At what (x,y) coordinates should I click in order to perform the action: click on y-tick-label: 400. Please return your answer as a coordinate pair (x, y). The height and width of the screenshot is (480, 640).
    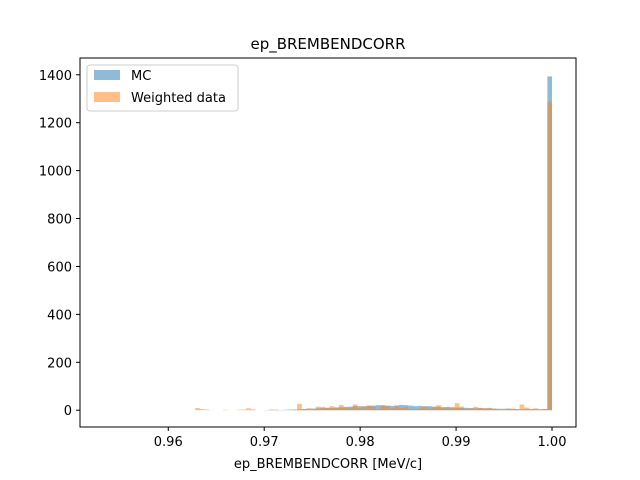
    Looking at the image, I should click on (59, 315).